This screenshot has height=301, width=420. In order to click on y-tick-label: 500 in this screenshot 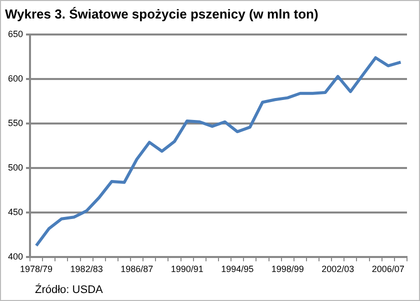, I will do `click(16, 167)`.